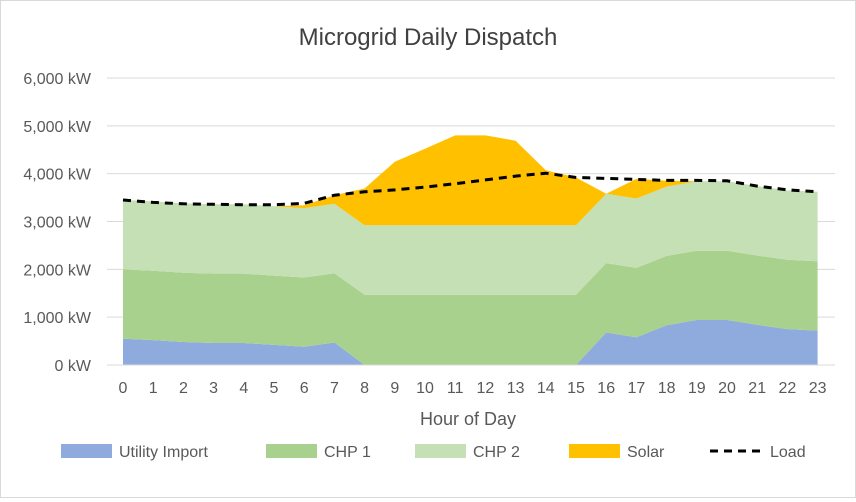  I want to click on legend-label-utility-import: Utility Import, so click(163, 452).